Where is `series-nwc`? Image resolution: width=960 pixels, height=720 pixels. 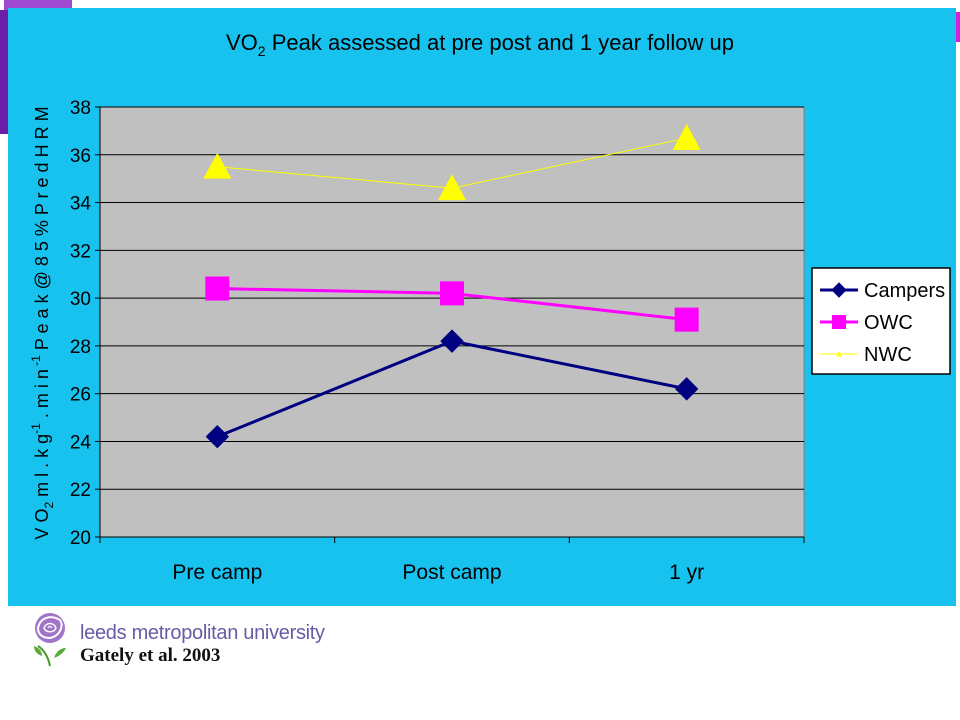 series-nwc is located at coordinates (452, 162).